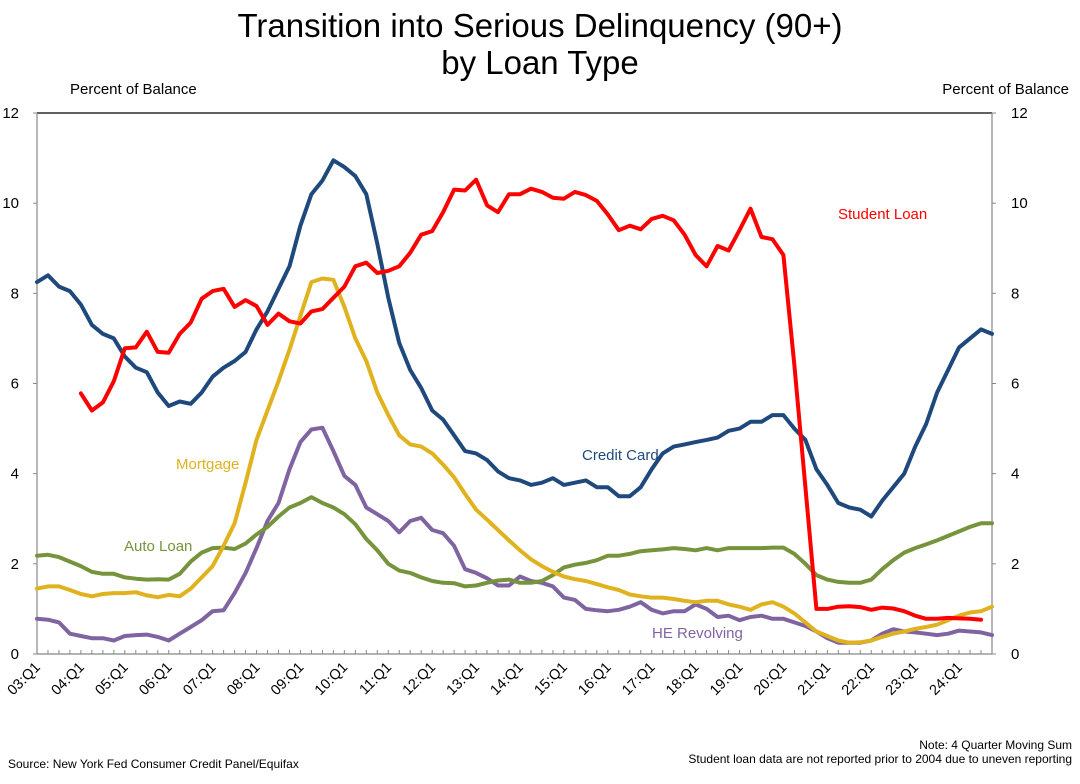 This screenshot has height=784, width=1080. I want to click on x-tick-label: 03:Q1, so click(24, 679).